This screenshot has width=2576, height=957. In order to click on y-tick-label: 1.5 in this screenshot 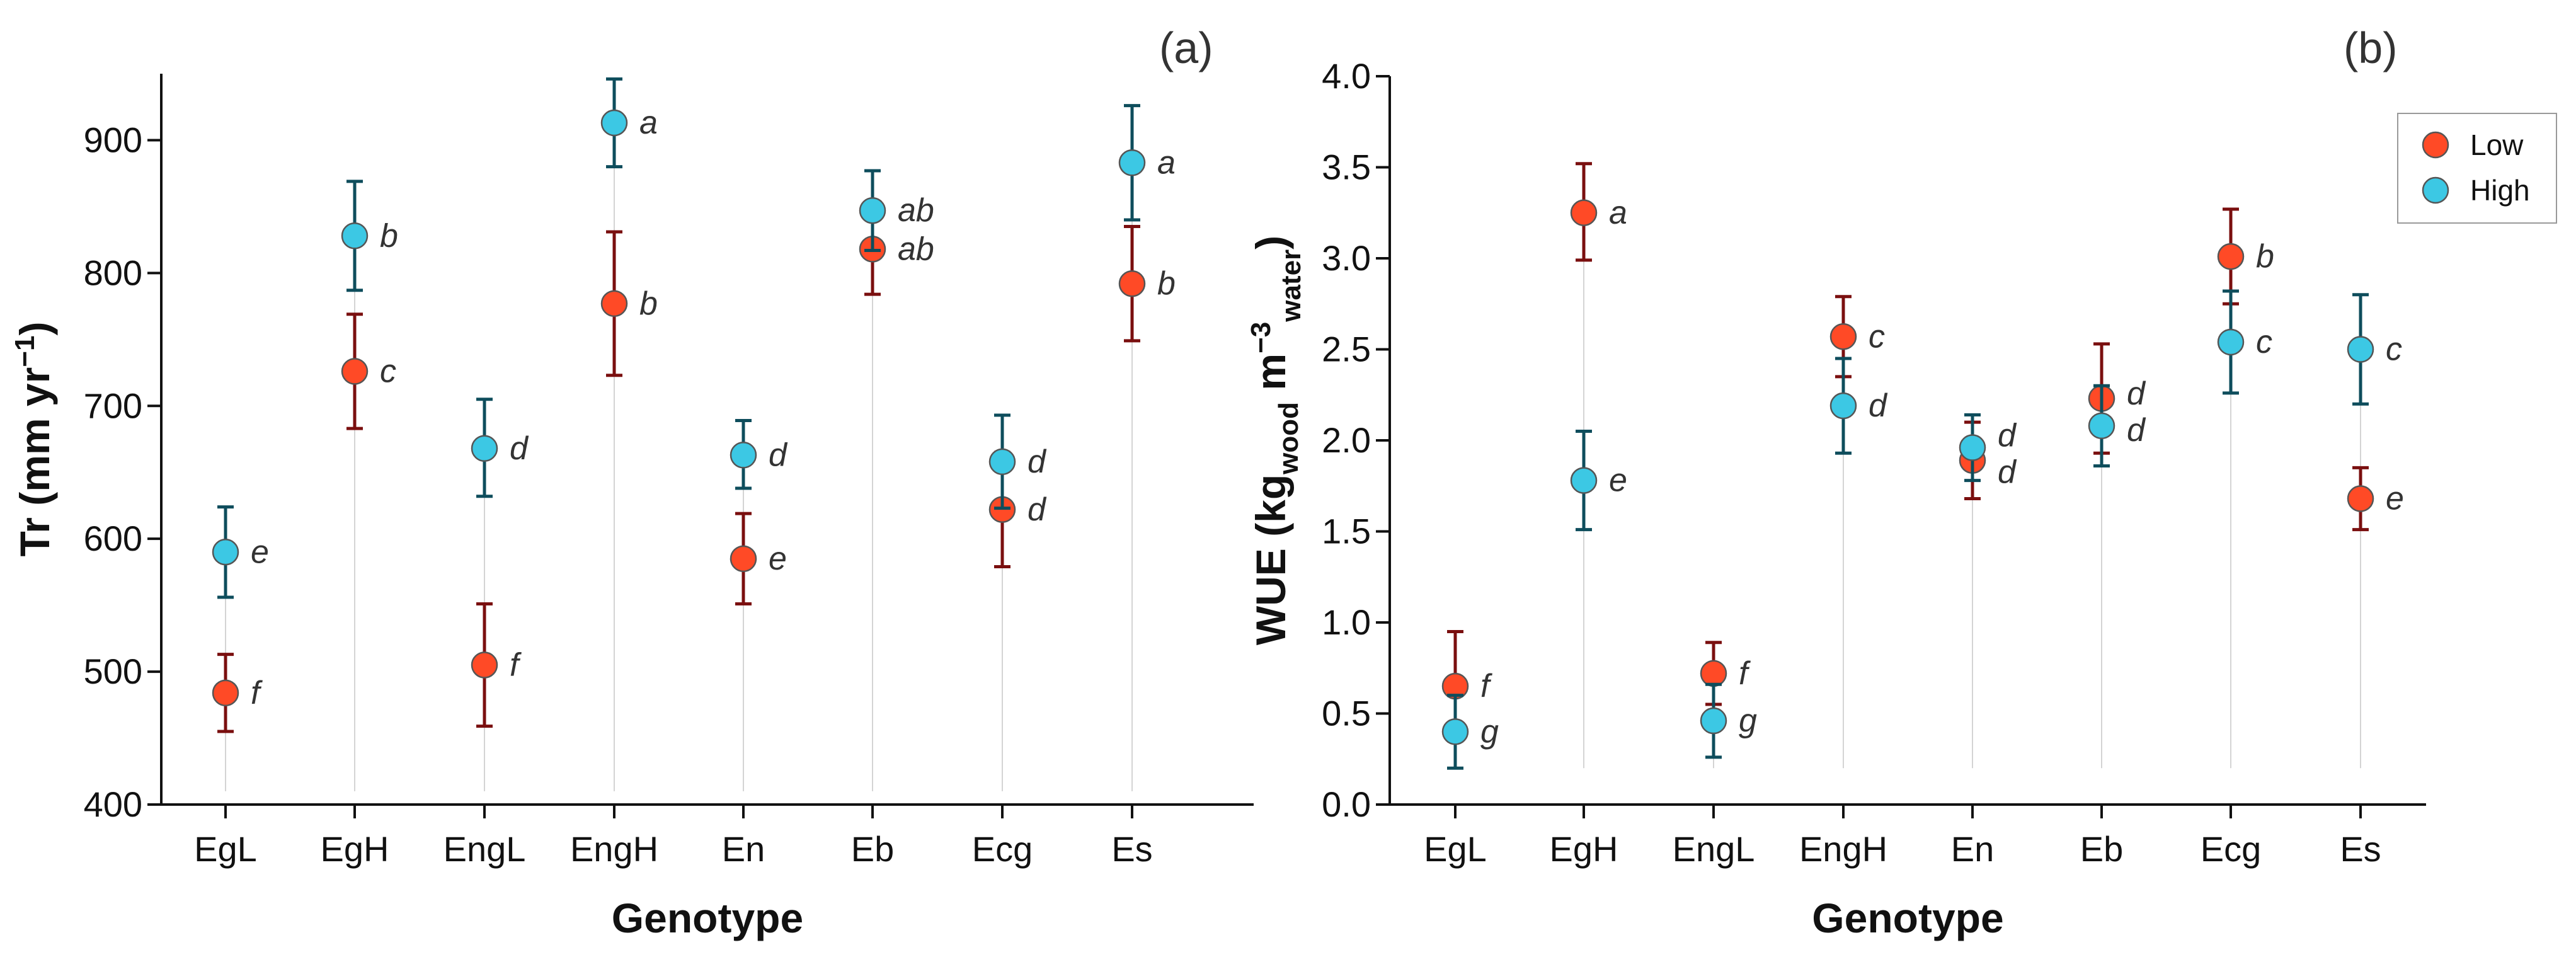, I will do `click(1346, 531)`.